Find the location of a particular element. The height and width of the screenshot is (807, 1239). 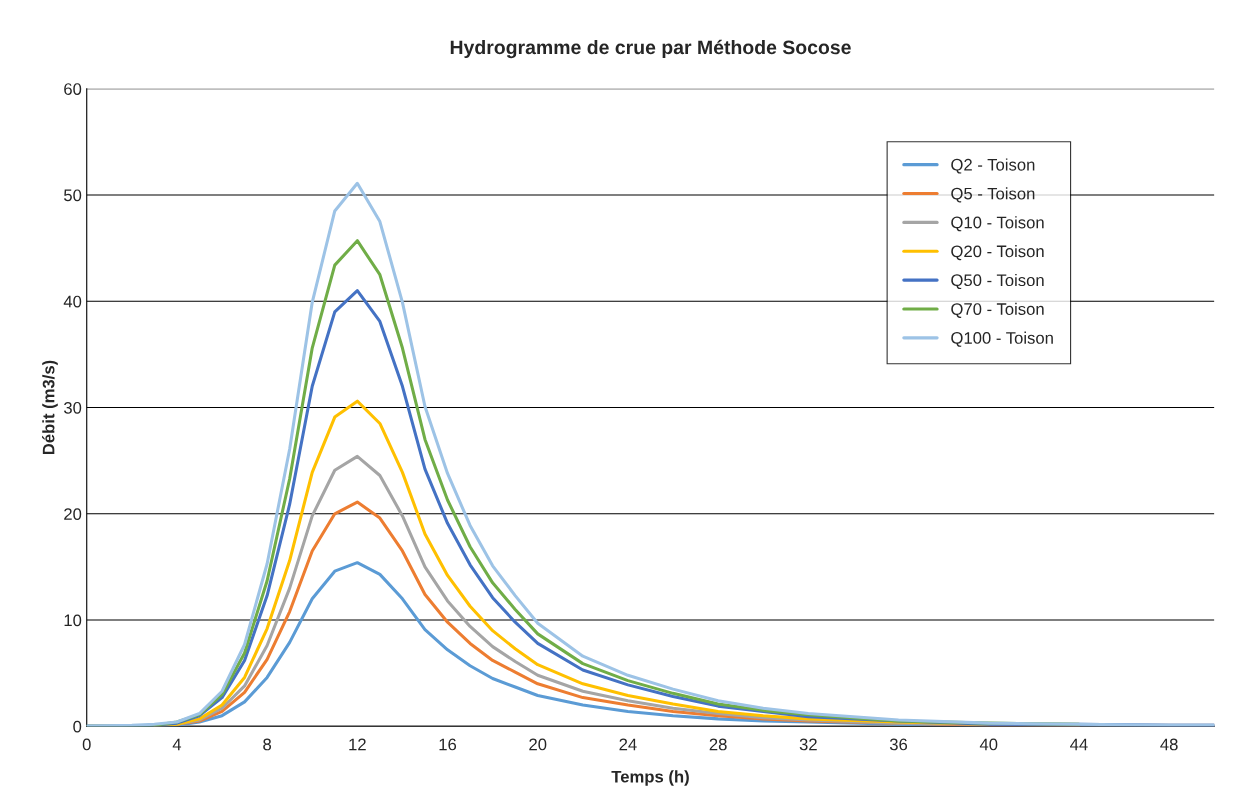

y-tick-label: 20 is located at coordinates (73, 514).